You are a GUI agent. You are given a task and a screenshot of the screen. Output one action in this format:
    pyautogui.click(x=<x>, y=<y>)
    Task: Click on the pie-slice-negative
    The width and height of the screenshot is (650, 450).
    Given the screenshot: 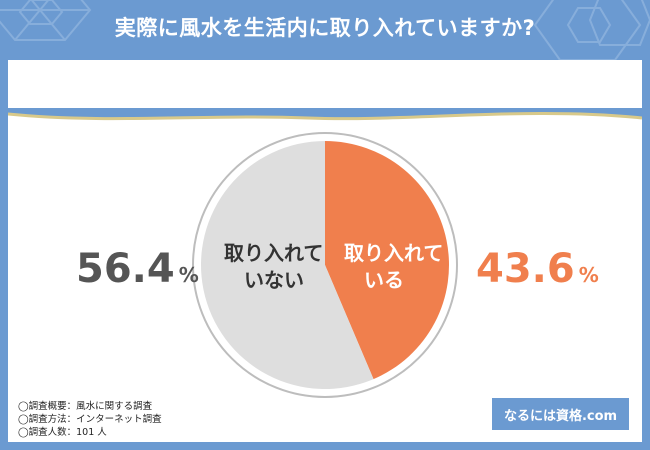 What is the action you would take?
    pyautogui.click(x=287, y=265)
    